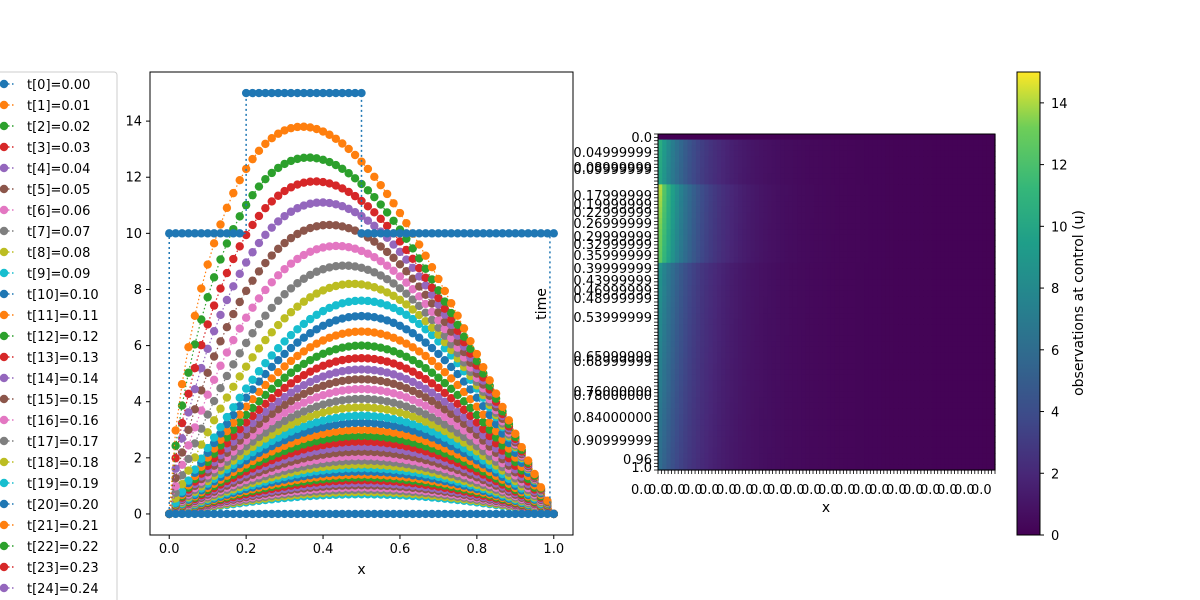  I want to click on legend-marker, so click(4, 189).